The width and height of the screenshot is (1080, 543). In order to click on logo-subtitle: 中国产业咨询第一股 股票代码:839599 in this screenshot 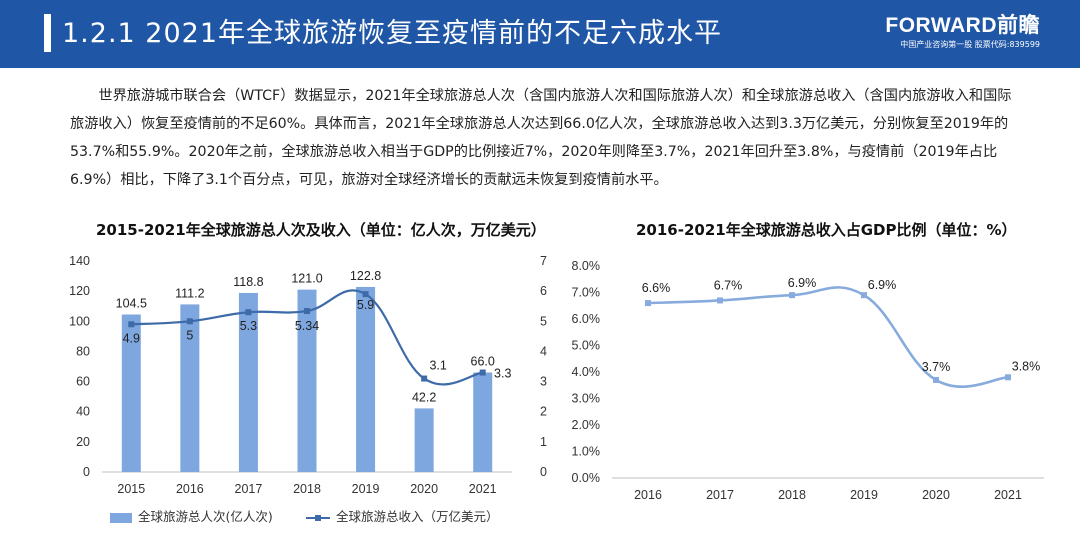, I will do `click(970, 44)`.